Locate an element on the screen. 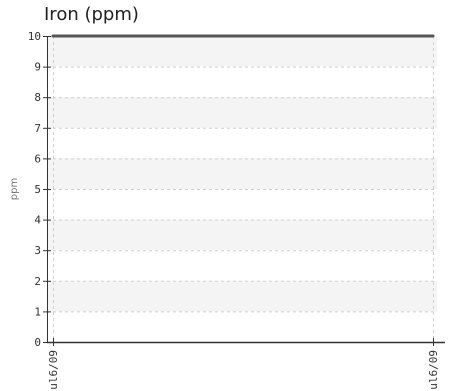 The width and height of the screenshot is (449, 391). y-tick-label: 5 is located at coordinates (37, 189).